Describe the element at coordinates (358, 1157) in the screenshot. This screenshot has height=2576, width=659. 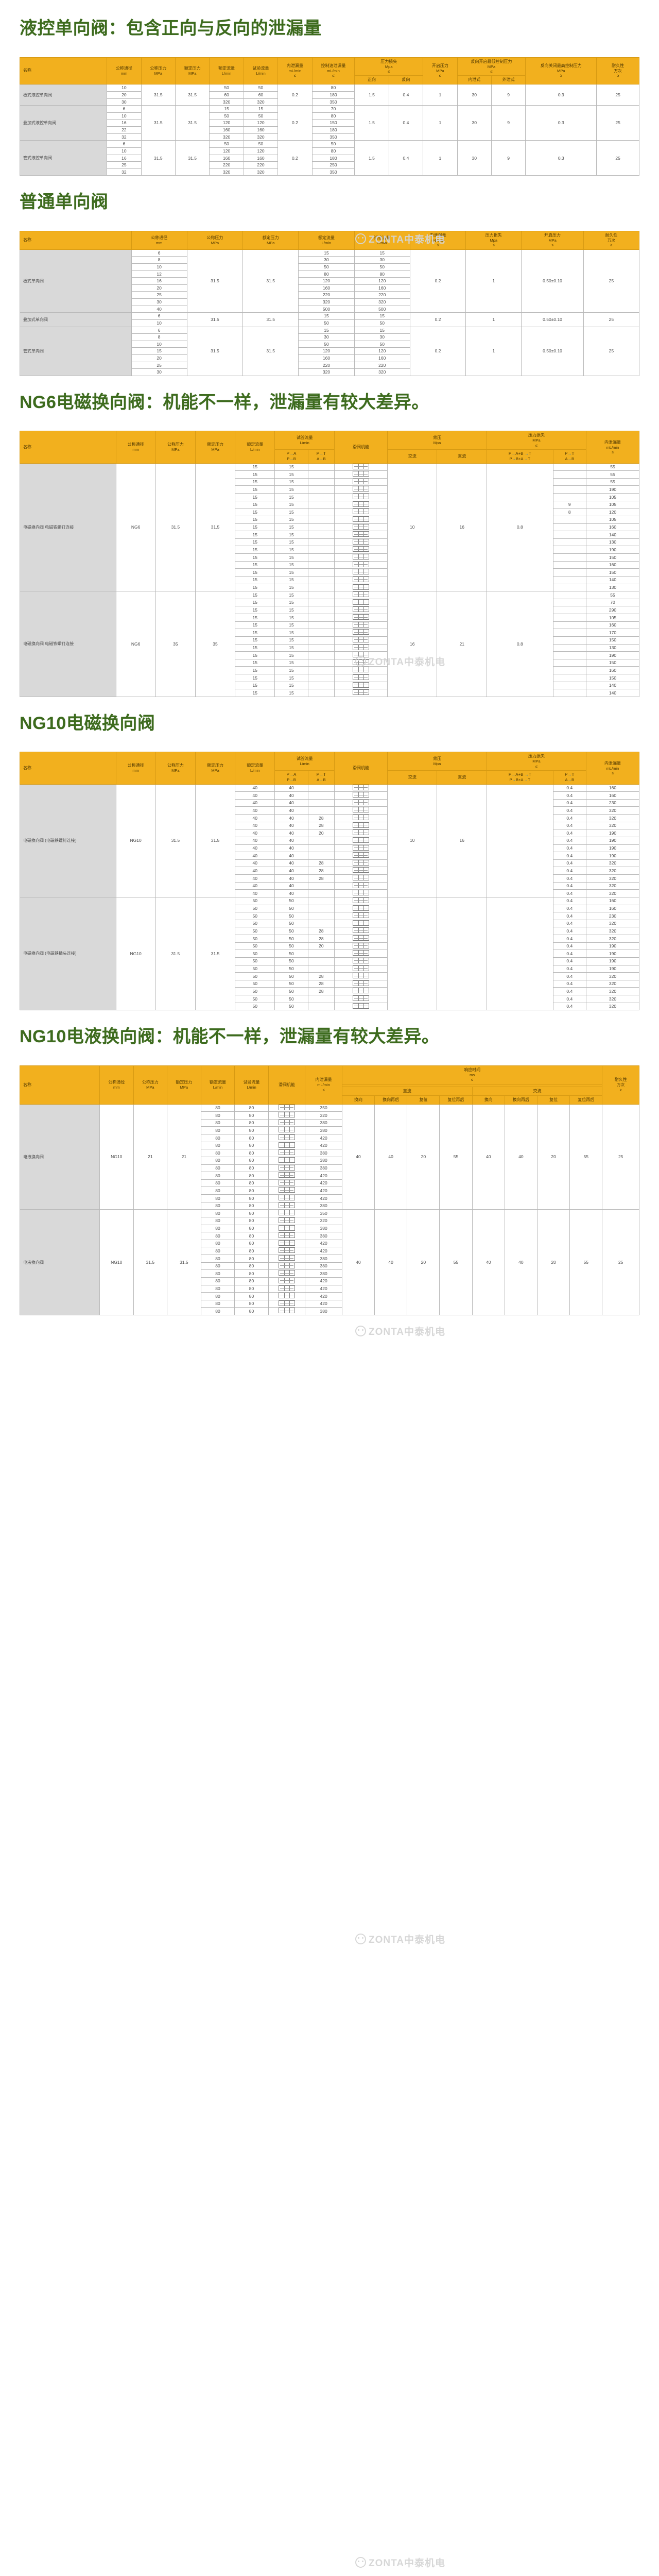
I see `cell-dc-switch: 40` at that location.